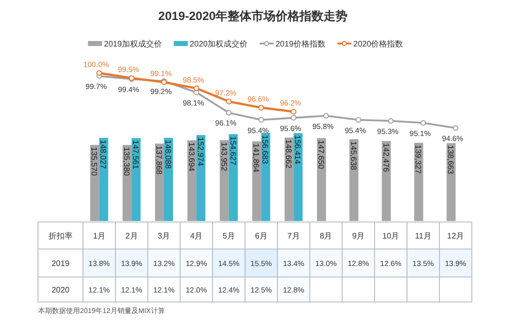 The image size is (506, 320). What do you see at coordinates (391, 236) in the screenshot?
I see `x-tick-label: 10月` at bounding box center [391, 236].